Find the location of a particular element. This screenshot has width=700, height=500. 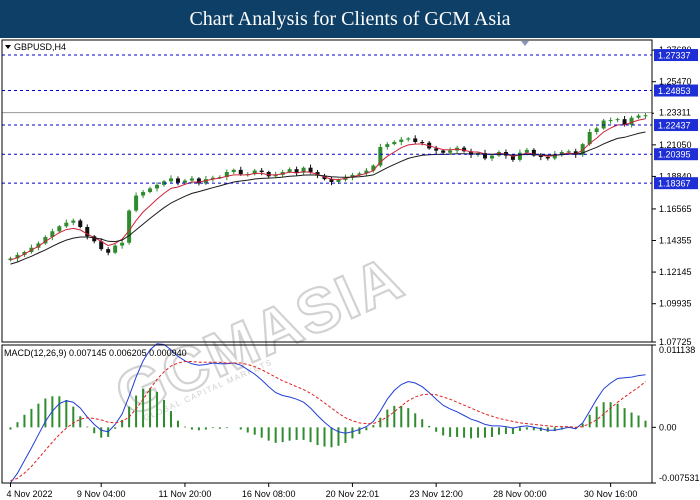

price-axis-label: 1.16565 is located at coordinates (675, 209).